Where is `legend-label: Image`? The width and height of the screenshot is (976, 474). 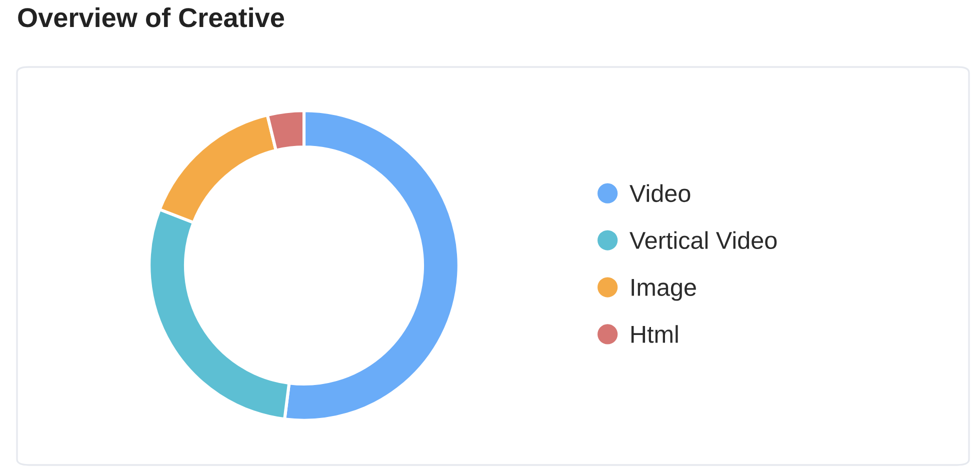
legend-label: Image is located at coordinates (664, 290).